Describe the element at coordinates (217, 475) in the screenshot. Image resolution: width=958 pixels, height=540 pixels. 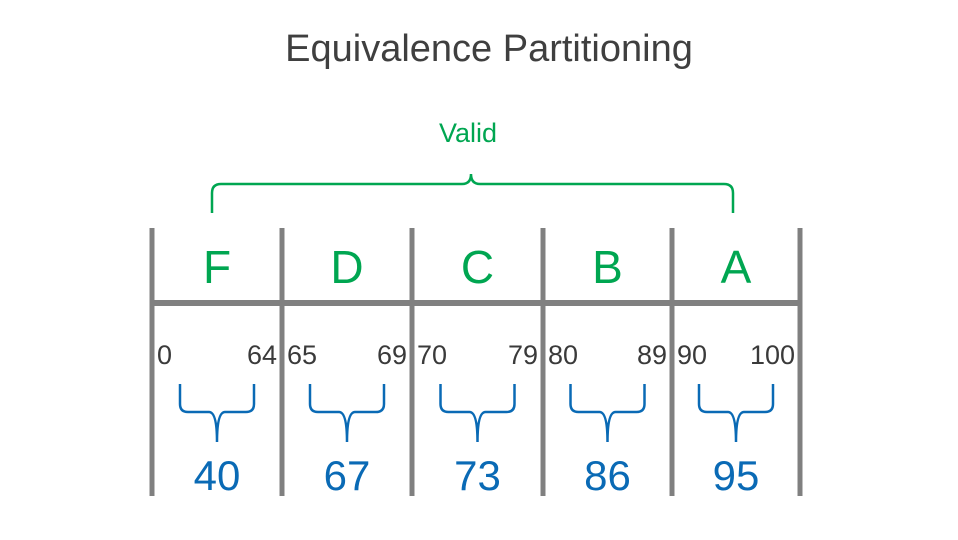
I see `sample-value: 40` at that location.